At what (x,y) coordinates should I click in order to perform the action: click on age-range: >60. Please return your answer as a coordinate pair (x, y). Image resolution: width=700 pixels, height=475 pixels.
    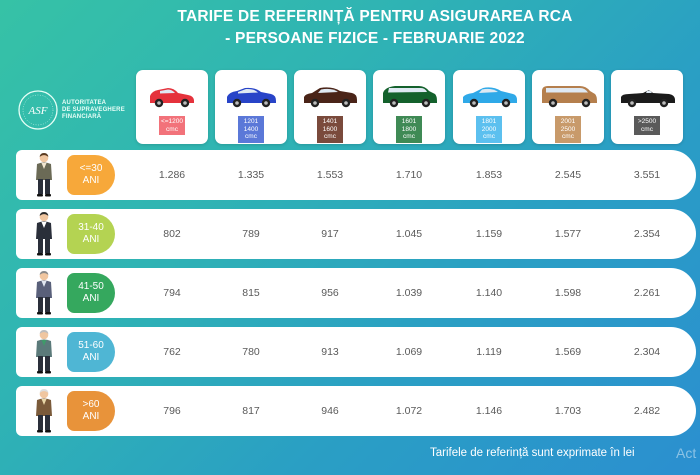
    Looking at the image, I should click on (91, 404).